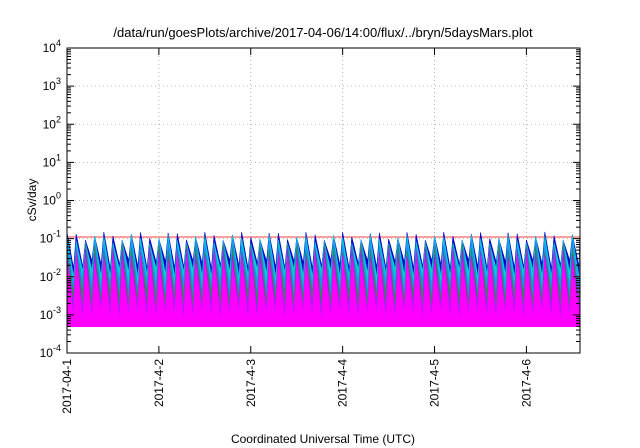 The width and height of the screenshot is (640, 448). Describe the element at coordinates (323, 439) in the screenshot. I see `x-axis-label: Coordinated Universal Time (UTC)` at that location.